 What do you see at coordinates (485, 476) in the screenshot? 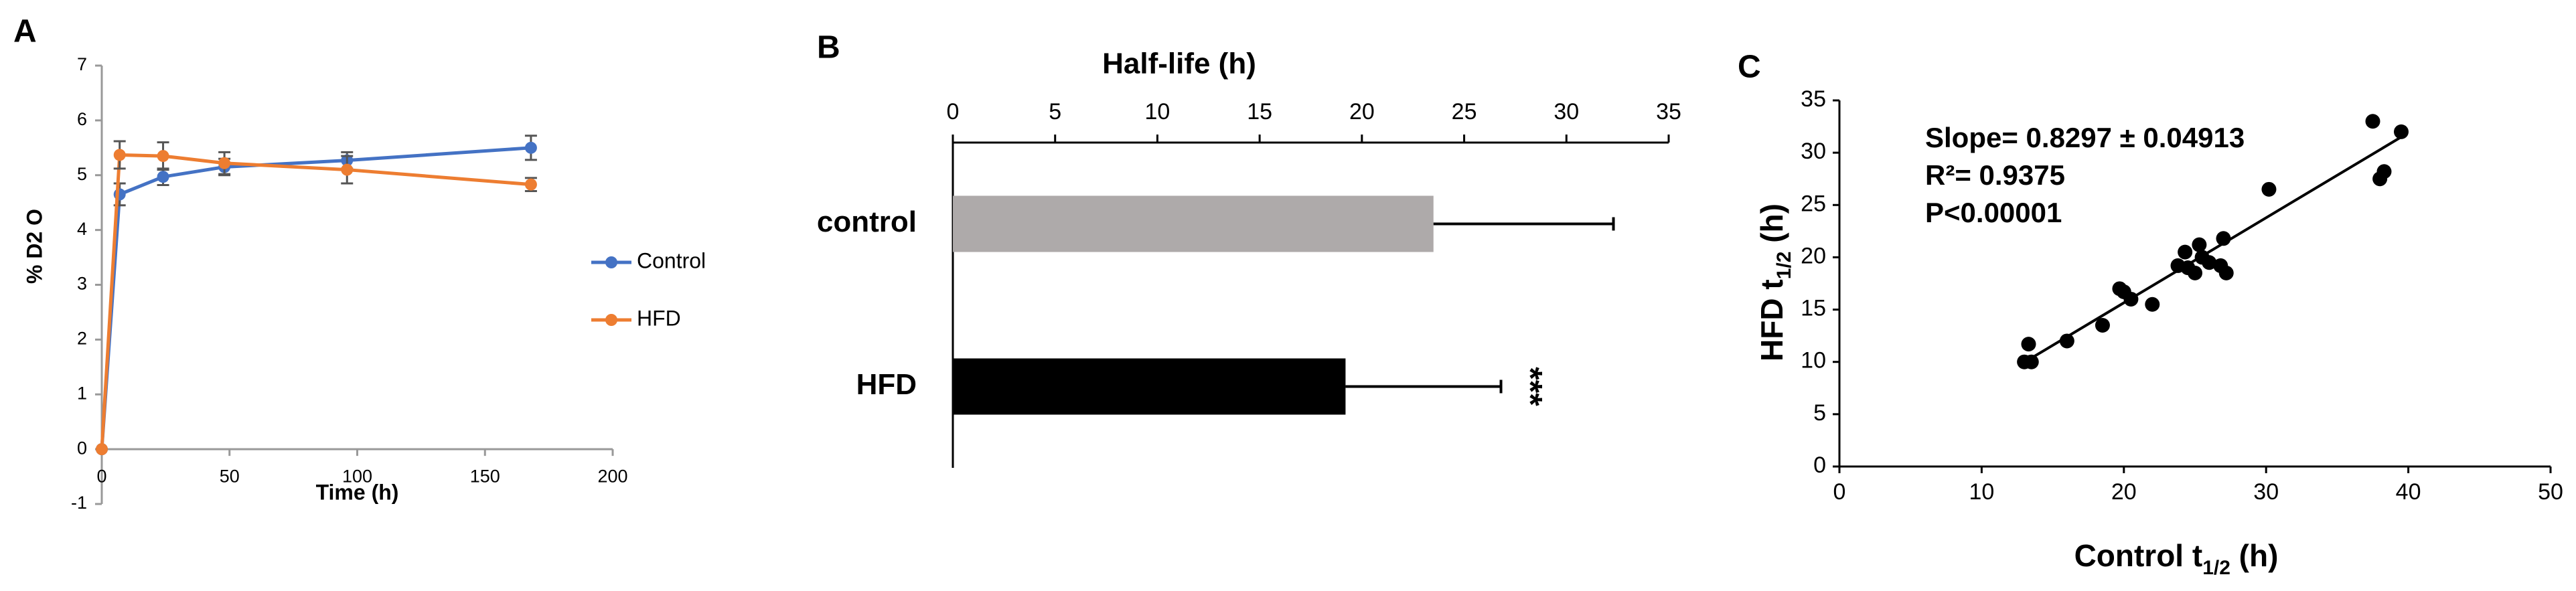
I see `x-tick-label: 150` at bounding box center [485, 476].